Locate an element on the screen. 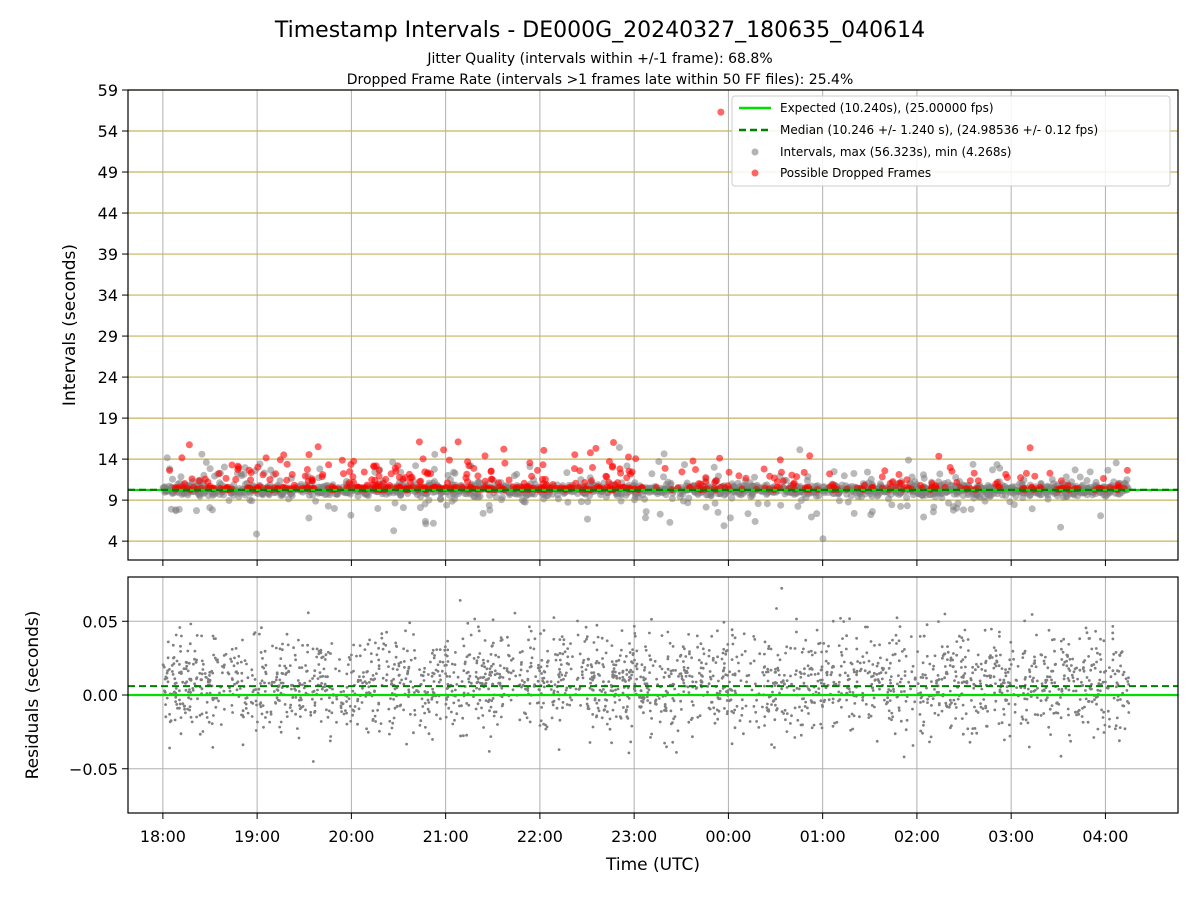 This screenshot has height=900, width=1200. residuals-y-tick-label: 0.05 is located at coordinates (100, 621).